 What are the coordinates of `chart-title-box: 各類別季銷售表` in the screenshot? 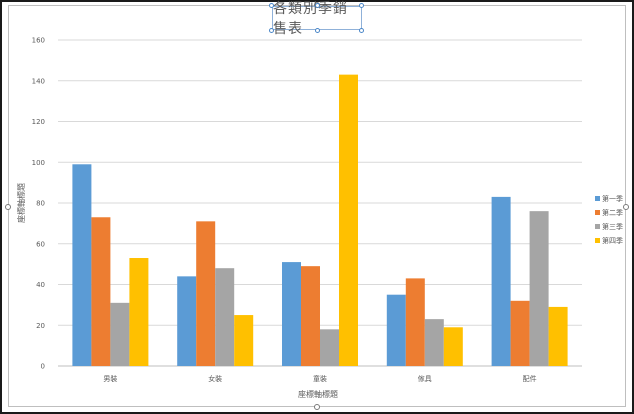 It's located at (317, 19).